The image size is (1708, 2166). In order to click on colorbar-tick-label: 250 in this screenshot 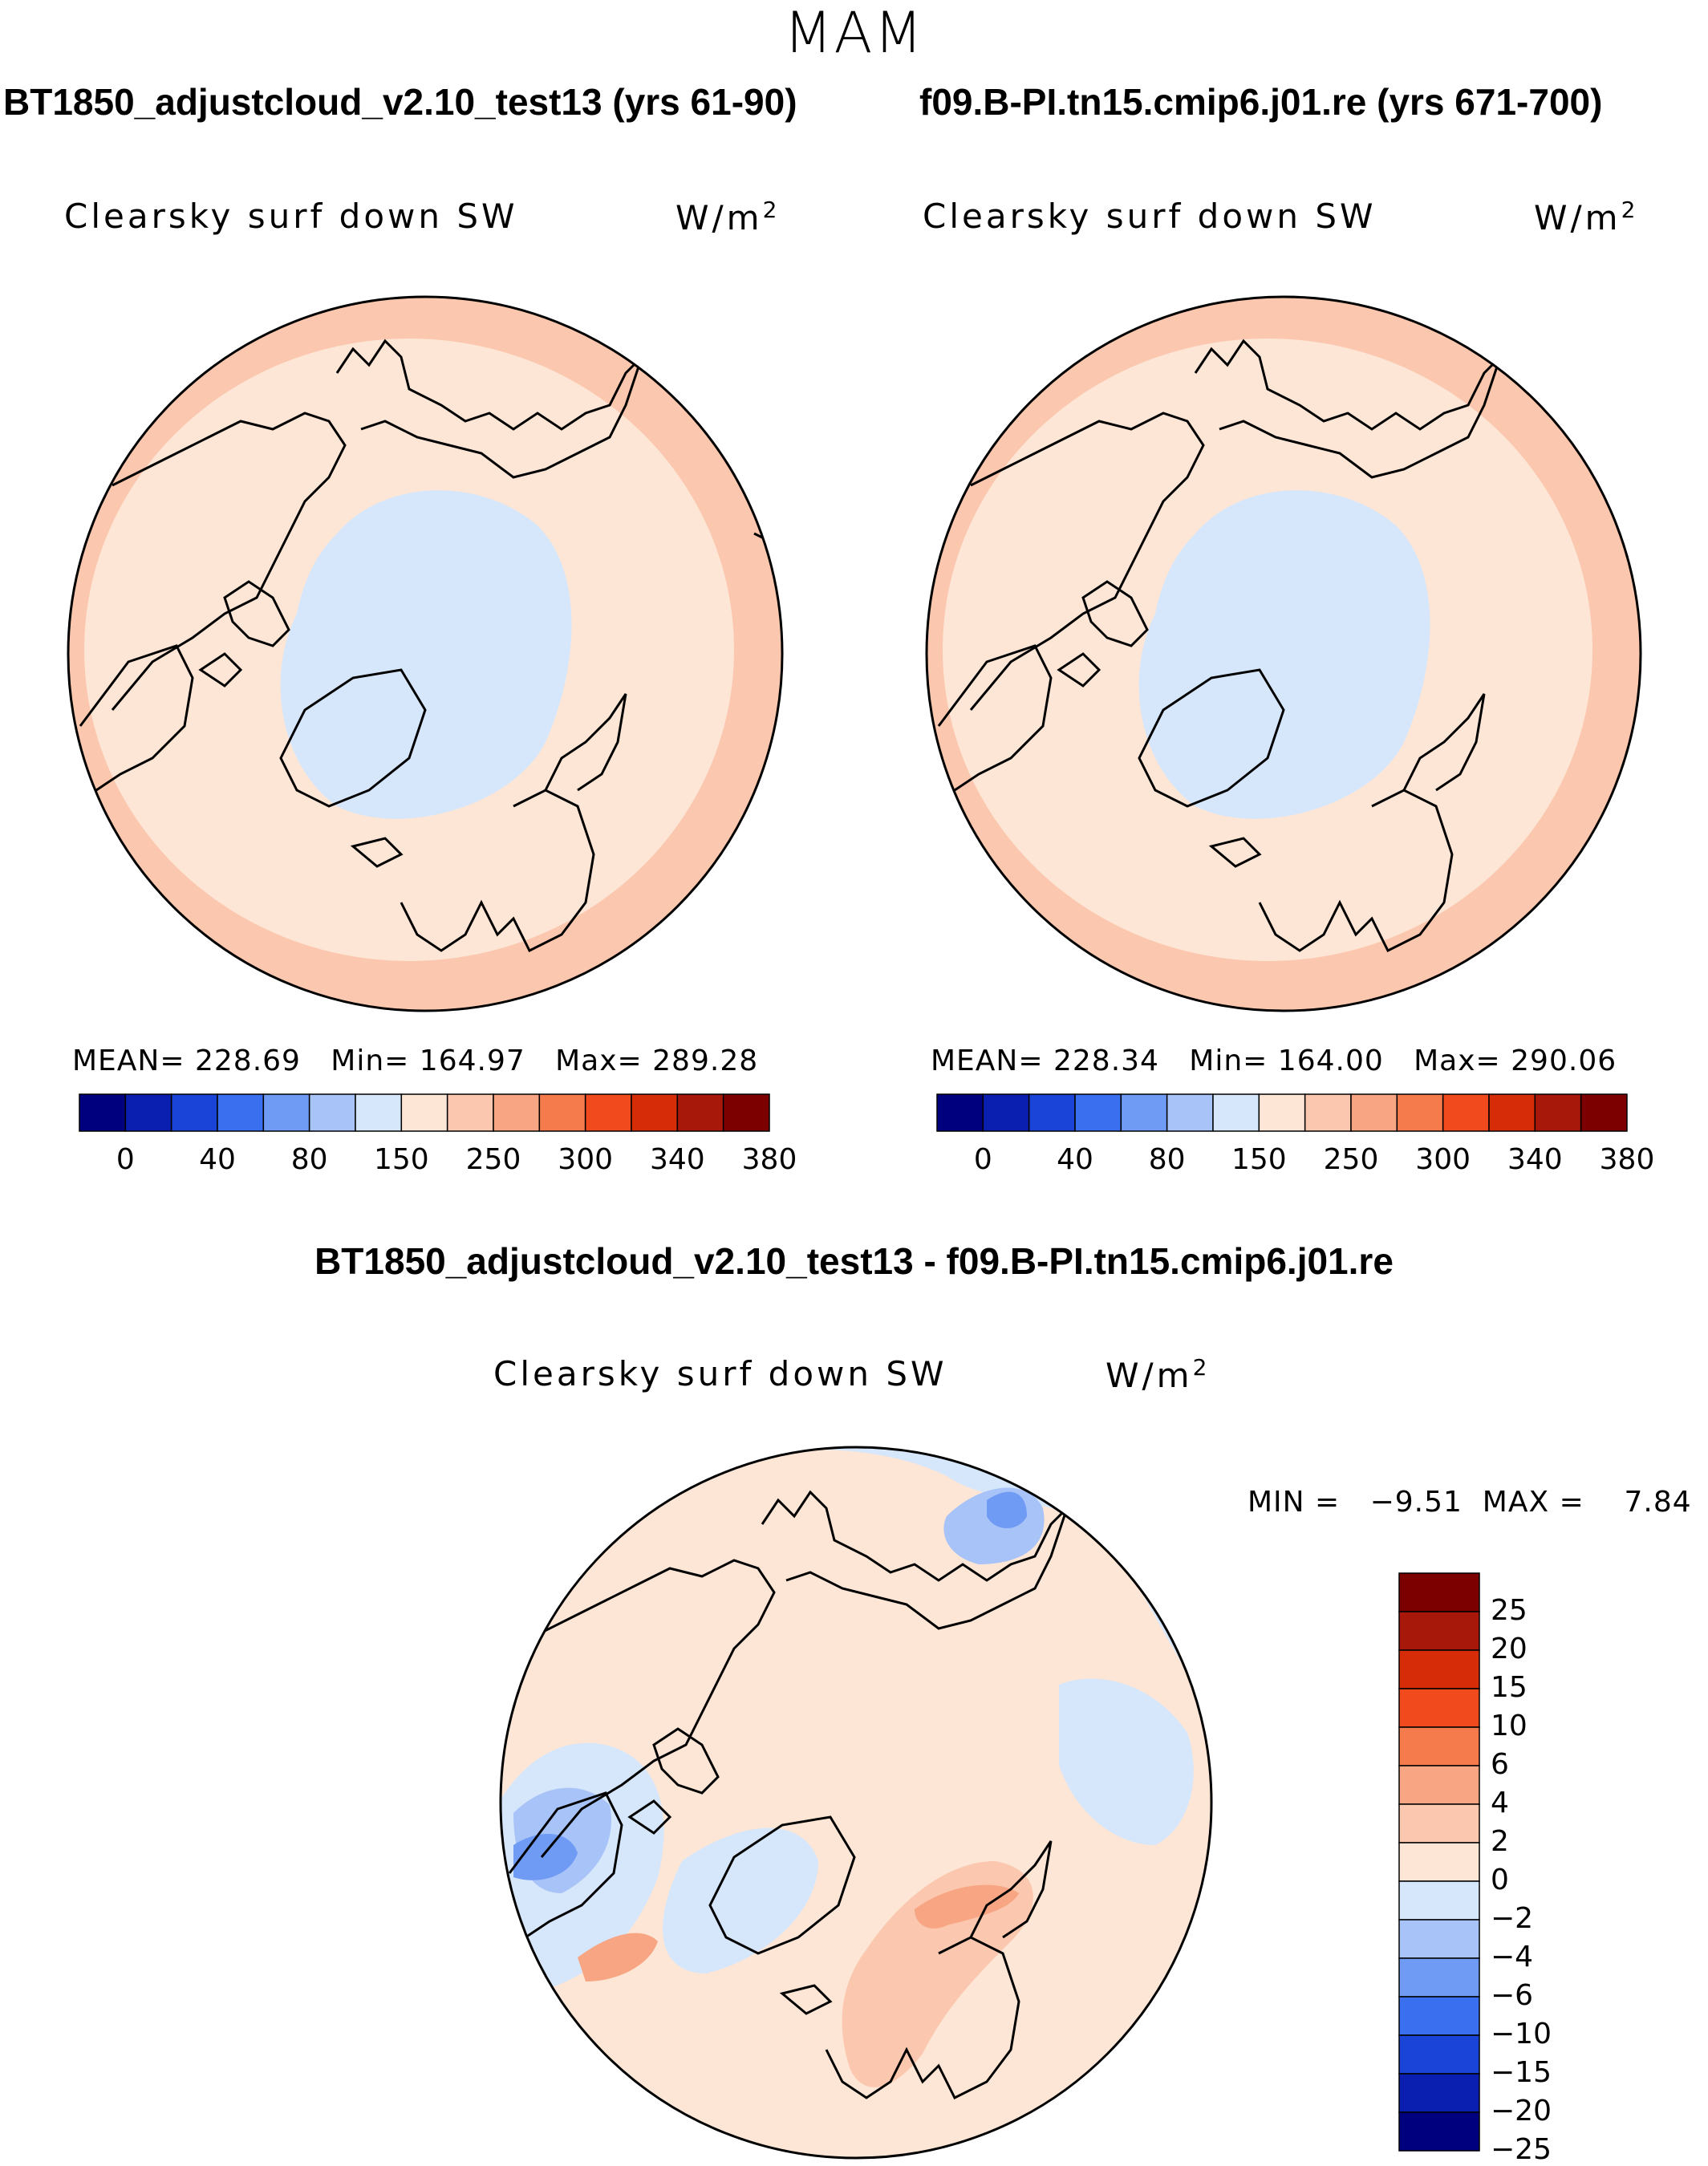, I will do `click(1351, 1159)`.